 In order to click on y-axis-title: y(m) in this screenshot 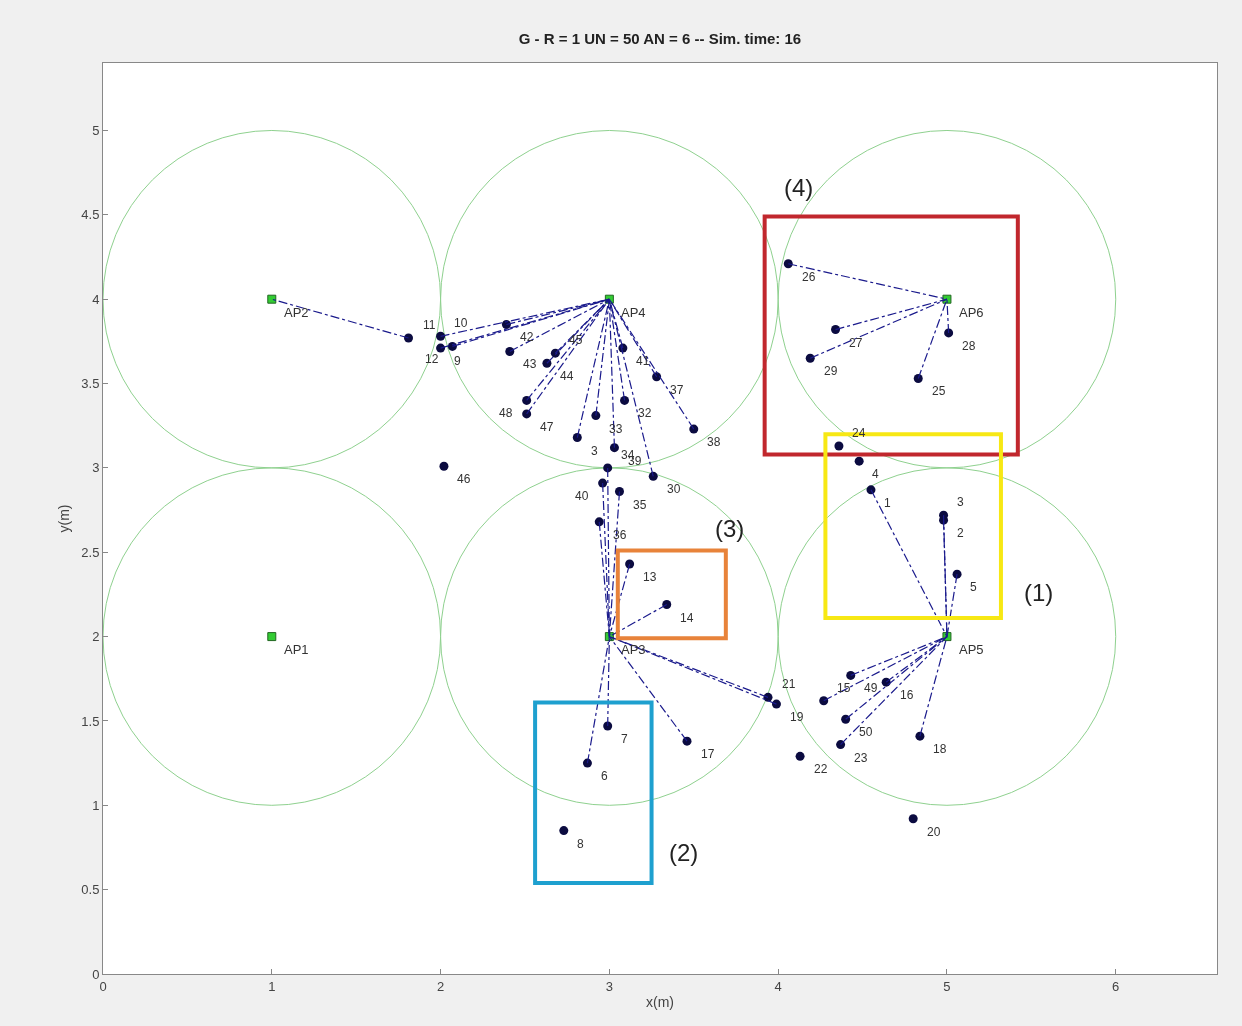, I will do `click(63, 518)`.